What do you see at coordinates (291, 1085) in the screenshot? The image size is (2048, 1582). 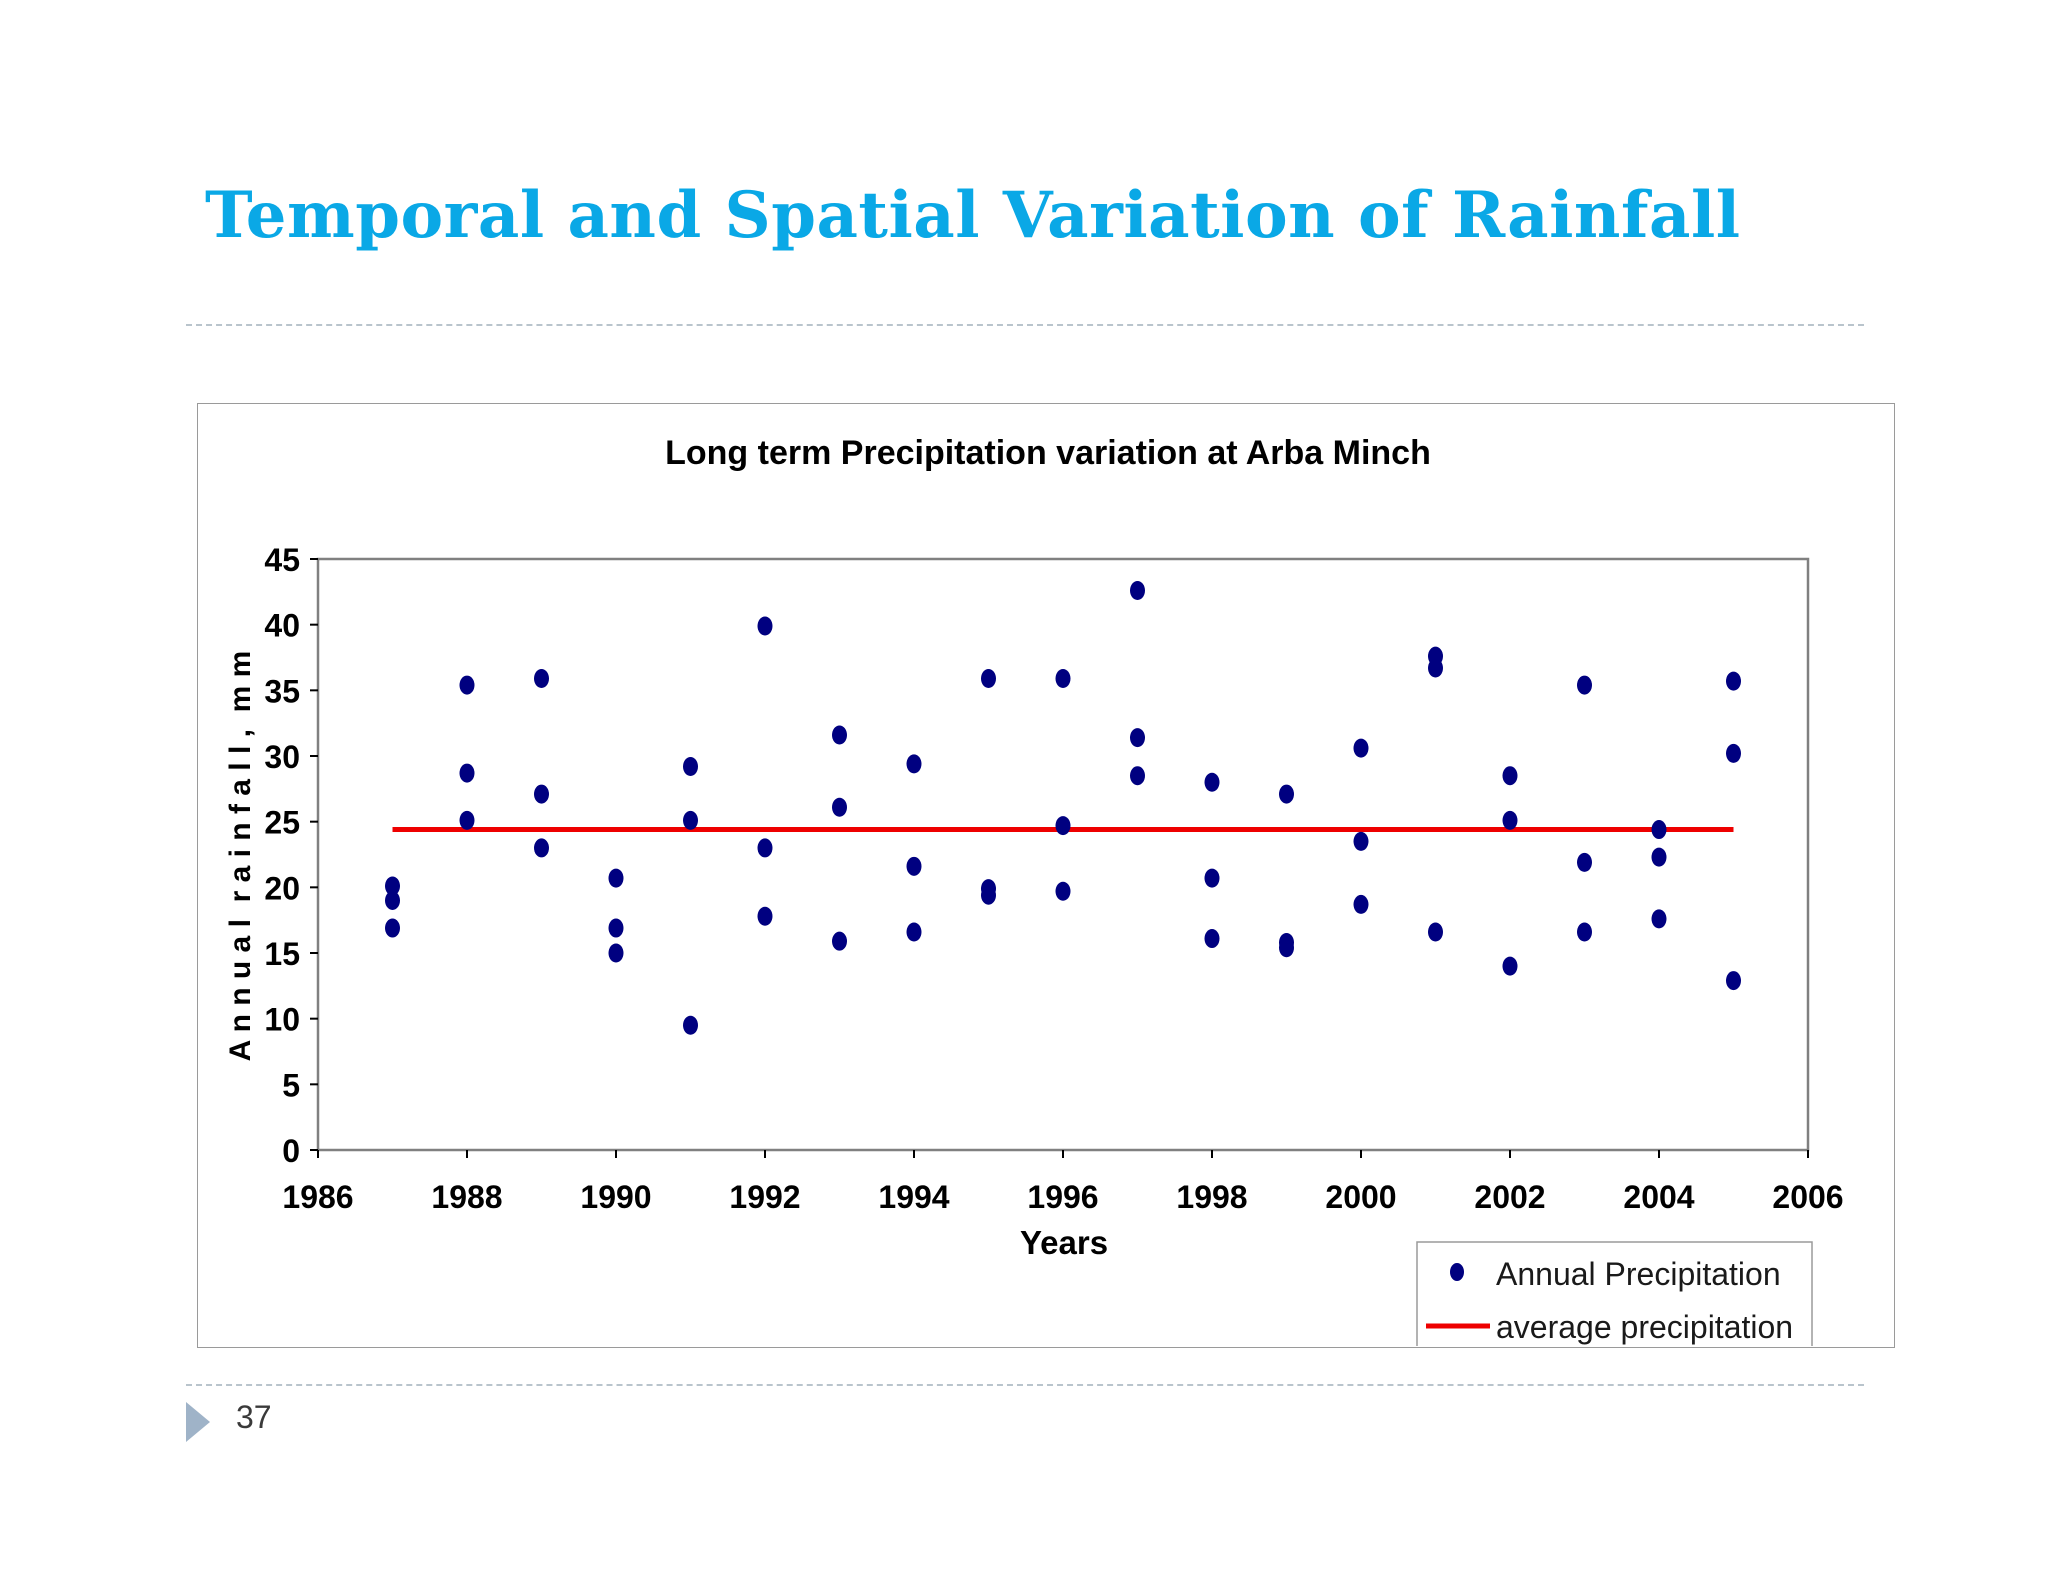 I see `y-tick-label: 5` at bounding box center [291, 1085].